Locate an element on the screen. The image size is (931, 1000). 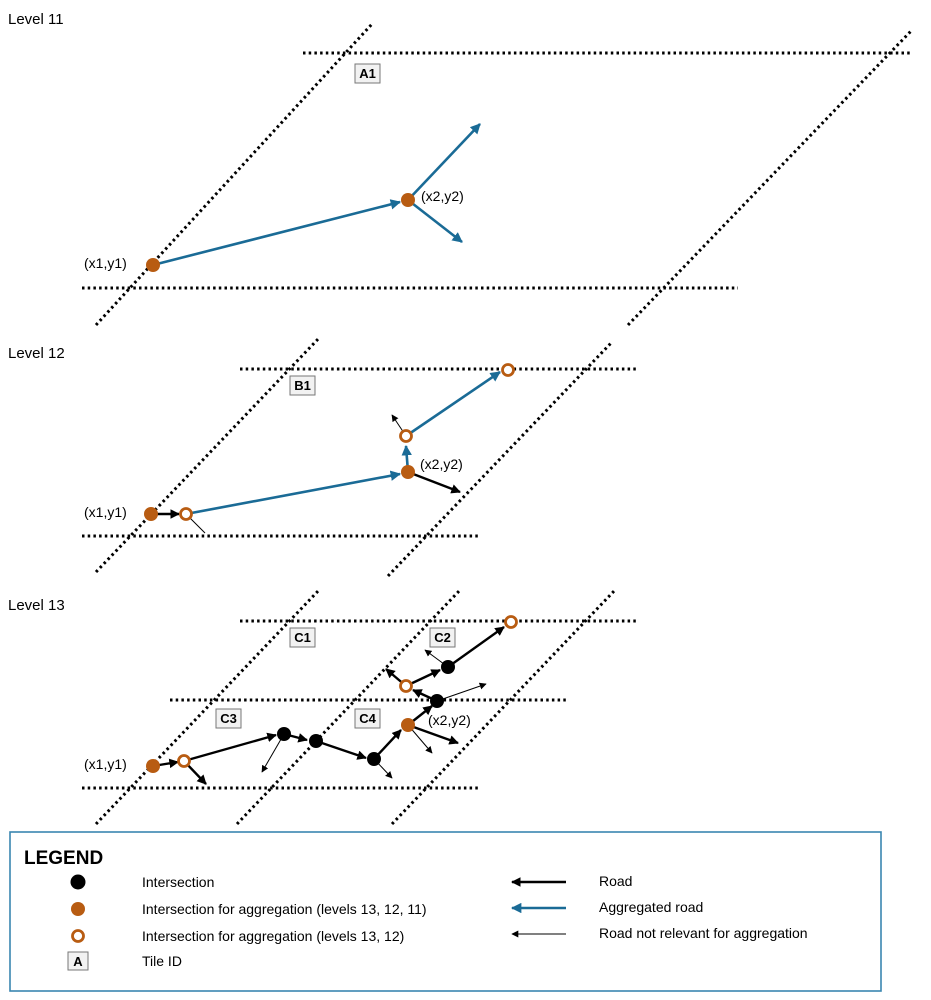
tile-id-badge: C1 is located at coordinates (302, 637).